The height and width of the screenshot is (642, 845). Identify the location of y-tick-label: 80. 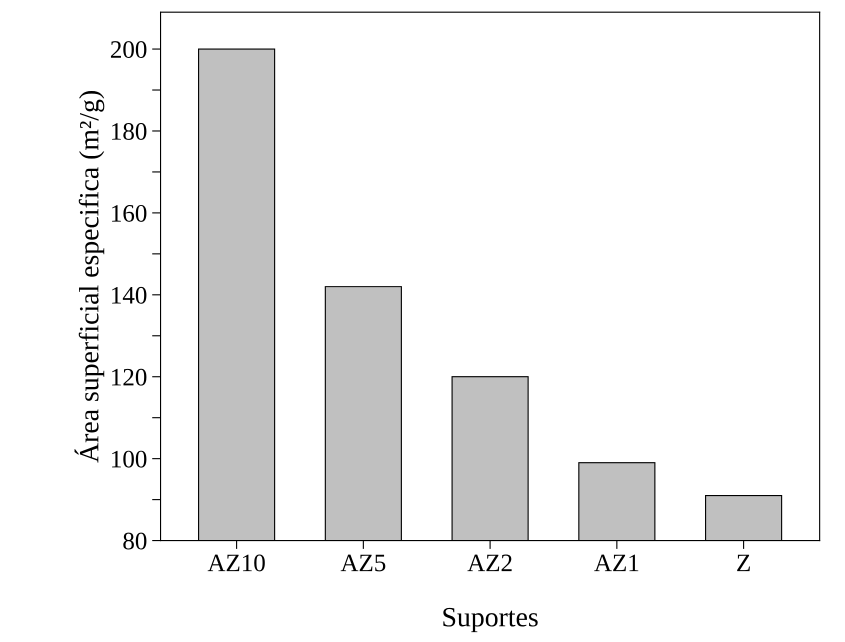
(134, 541).